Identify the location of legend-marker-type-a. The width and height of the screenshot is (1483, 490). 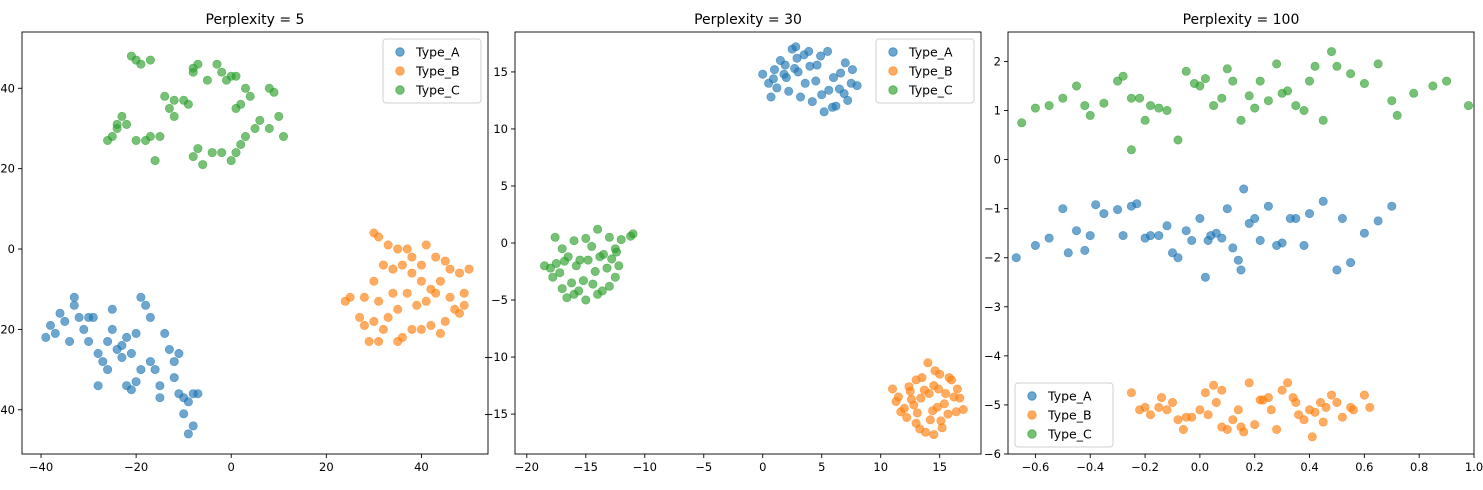
(400, 52).